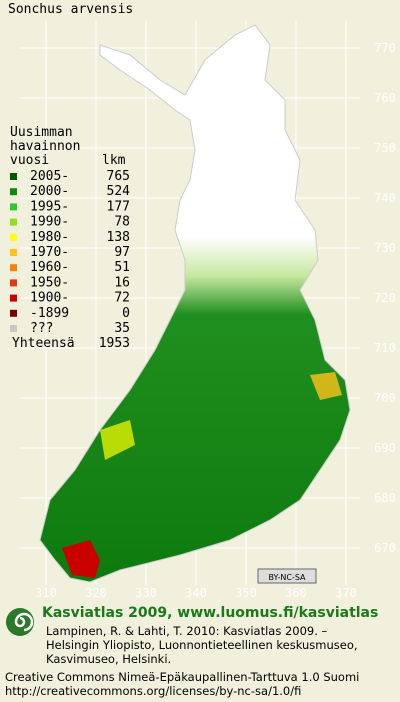 The height and width of the screenshot is (702, 400). Describe the element at coordinates (385, 348) in the screenshot. I see `northing-label: 710` at that location.